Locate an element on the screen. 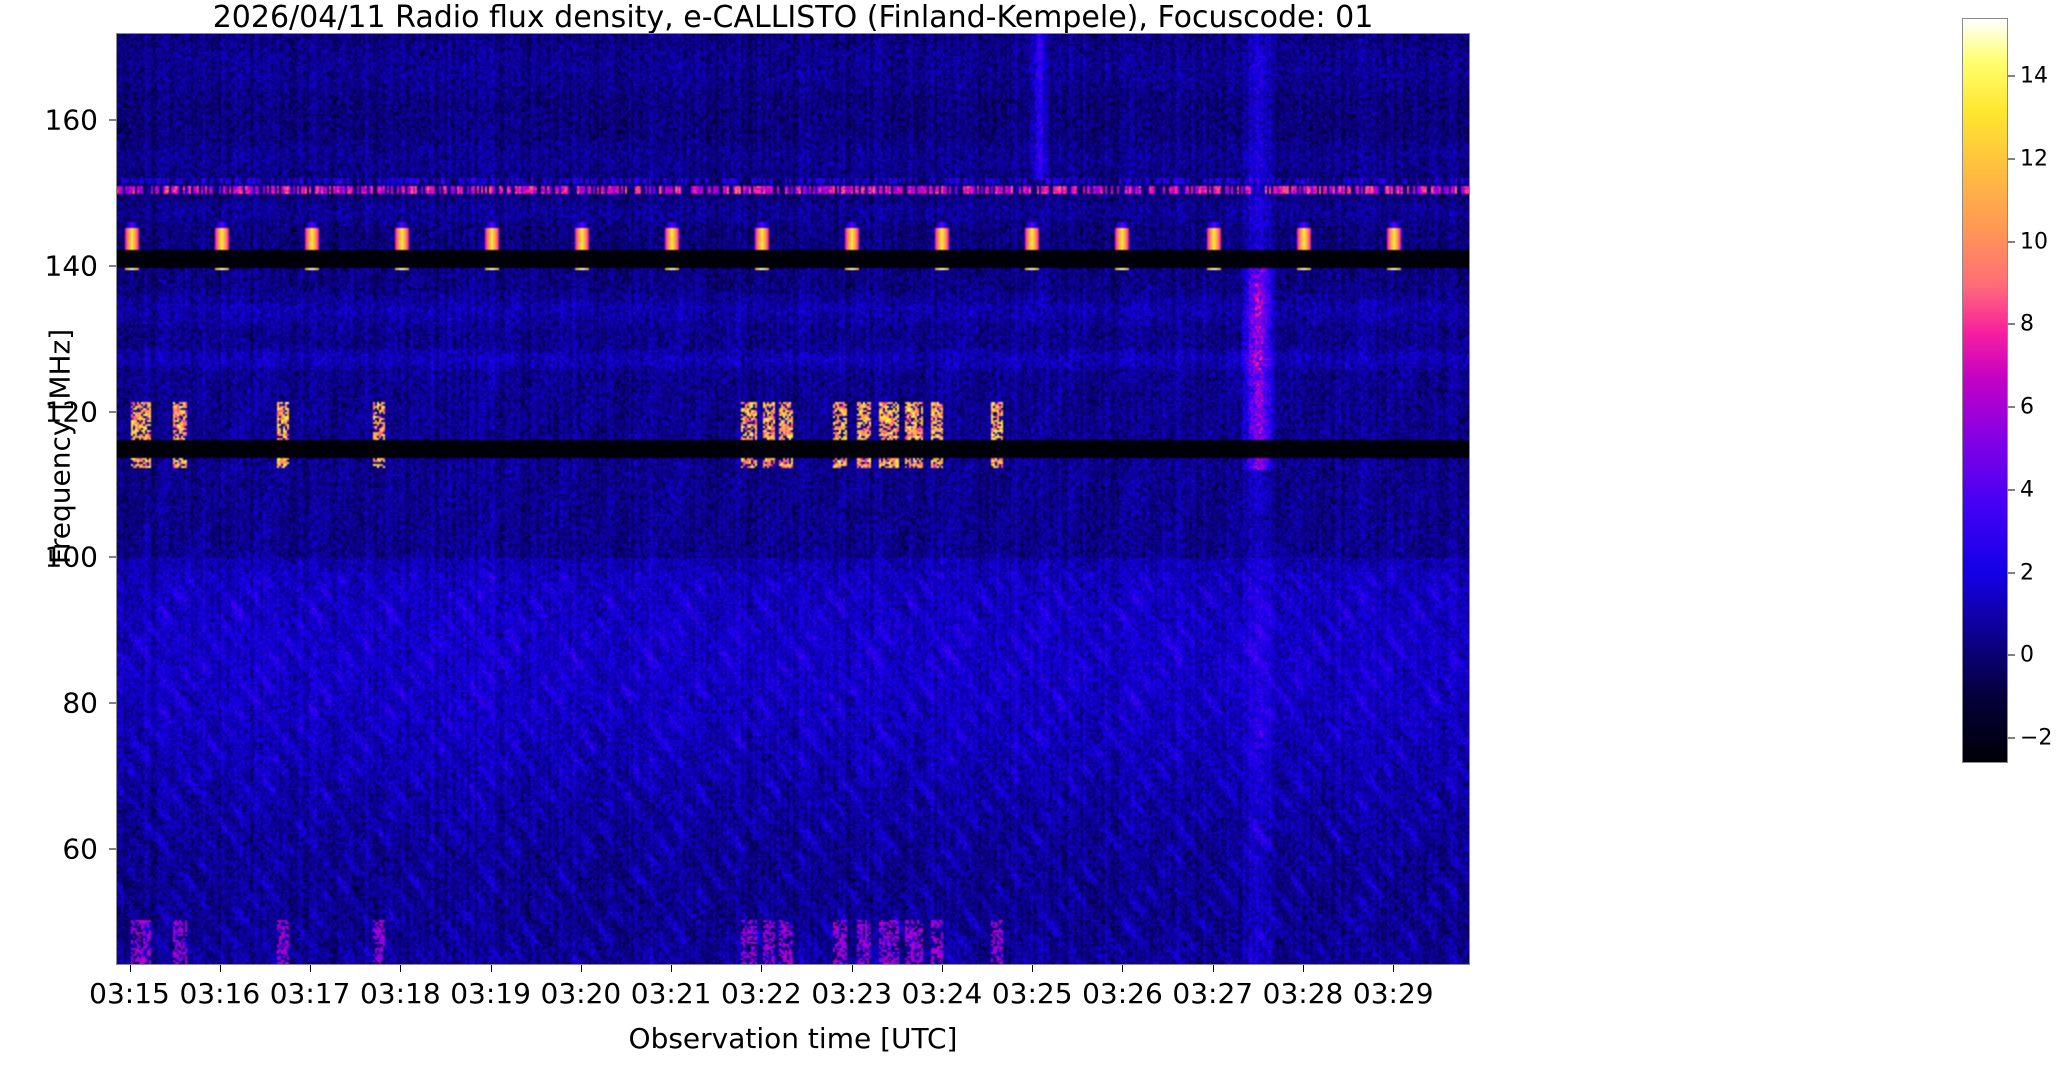  y-tick-label: 100 is located at coordinates (71, 557).